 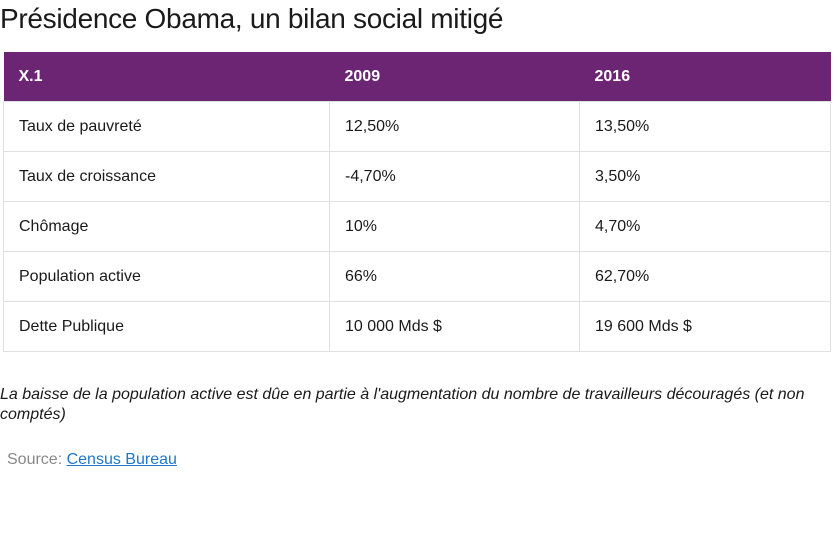 I want to click on source-link: Census Bureau, so click(x=121, y=459).